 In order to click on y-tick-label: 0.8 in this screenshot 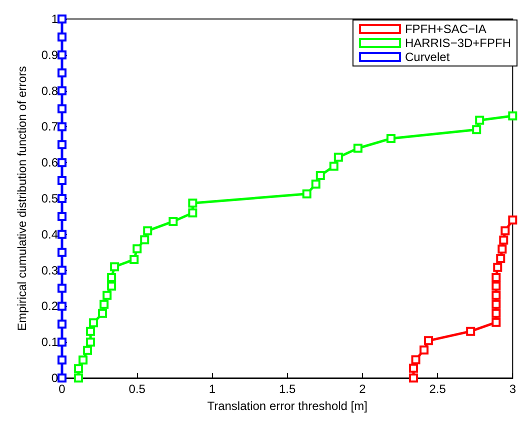, I will do `click(49, 91)`.